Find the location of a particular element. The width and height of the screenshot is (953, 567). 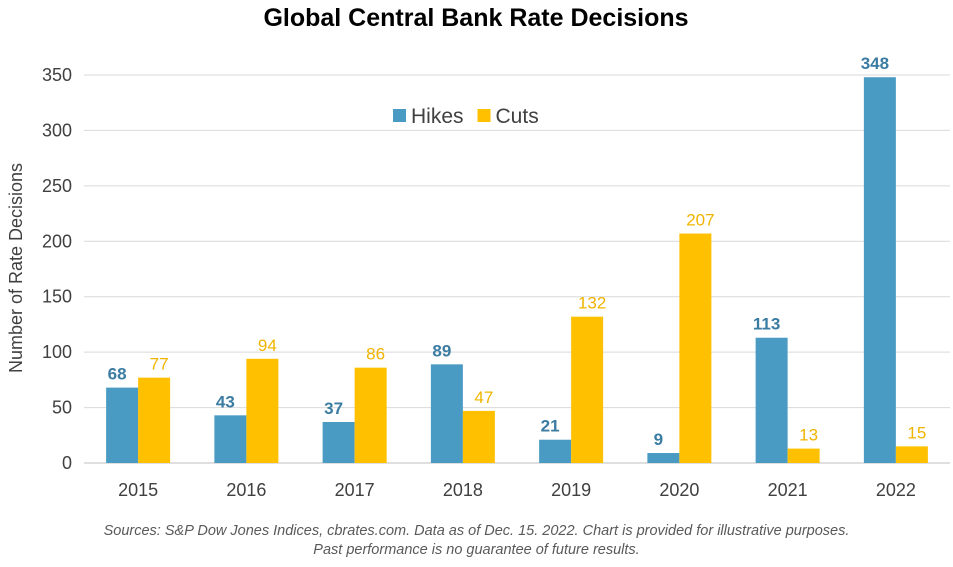

bar-cuts-2022 is located at coordinates (911, 454).